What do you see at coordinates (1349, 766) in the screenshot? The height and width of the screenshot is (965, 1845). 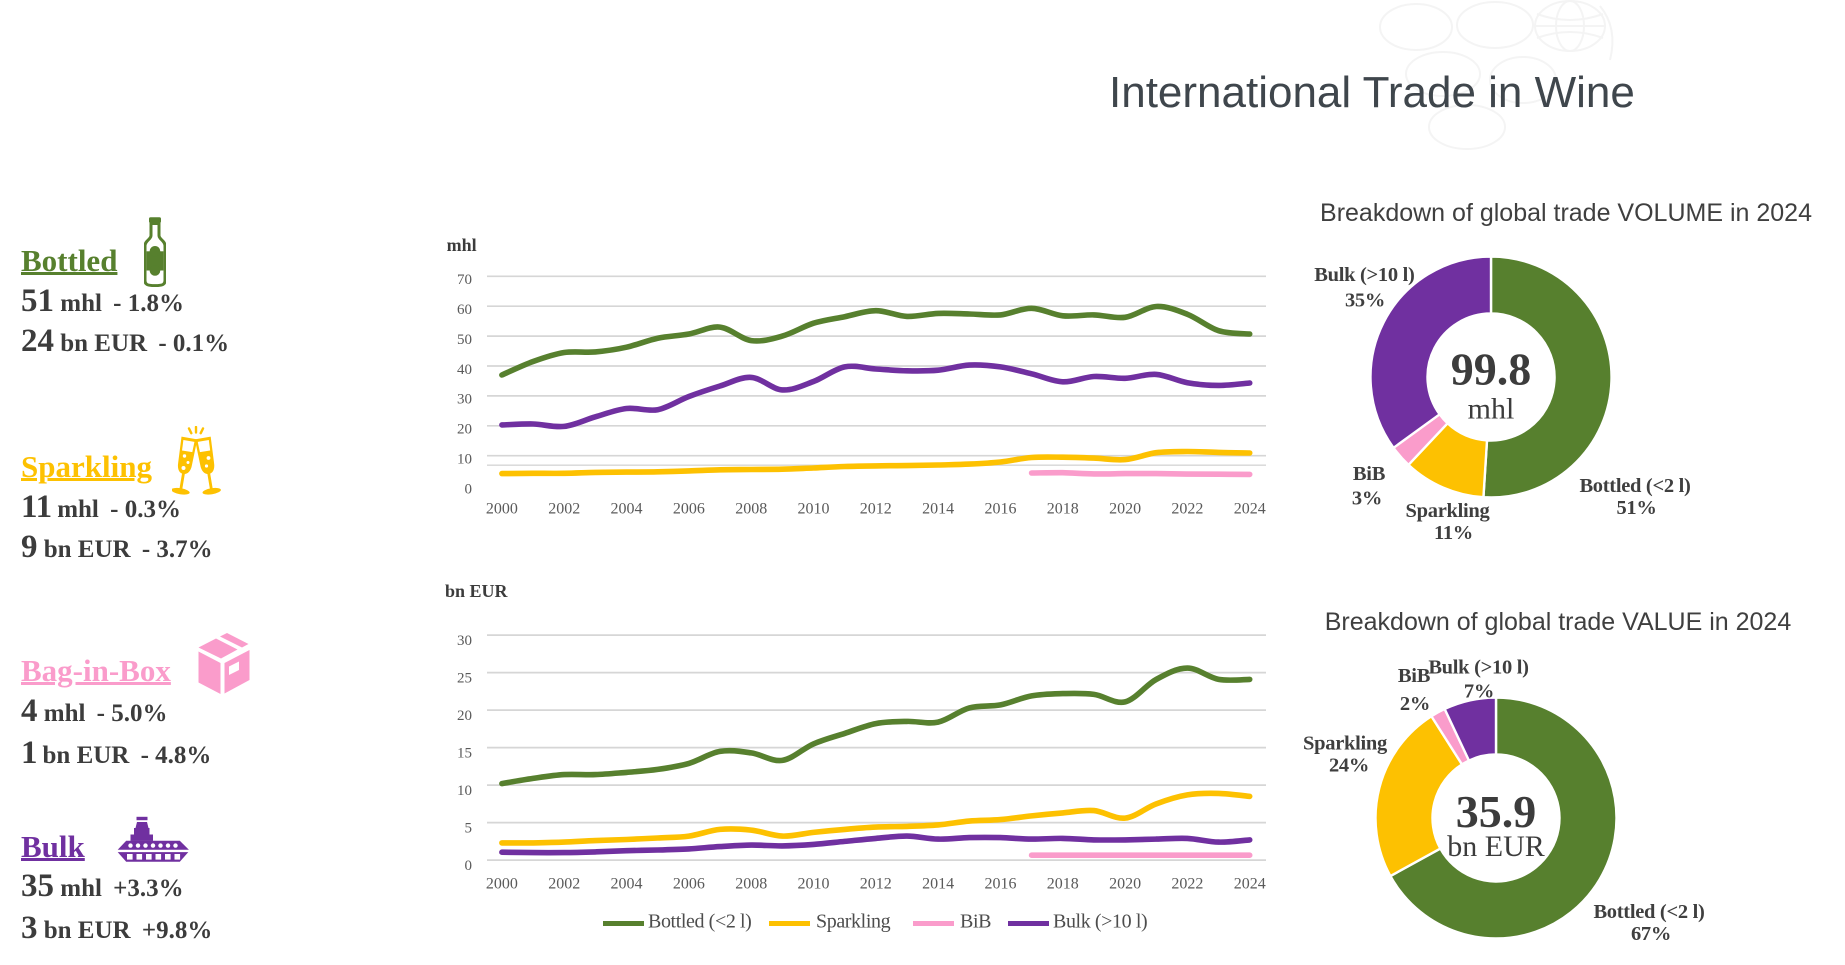 I see `svg-text: 24%` at bounding box center [1349, 766].